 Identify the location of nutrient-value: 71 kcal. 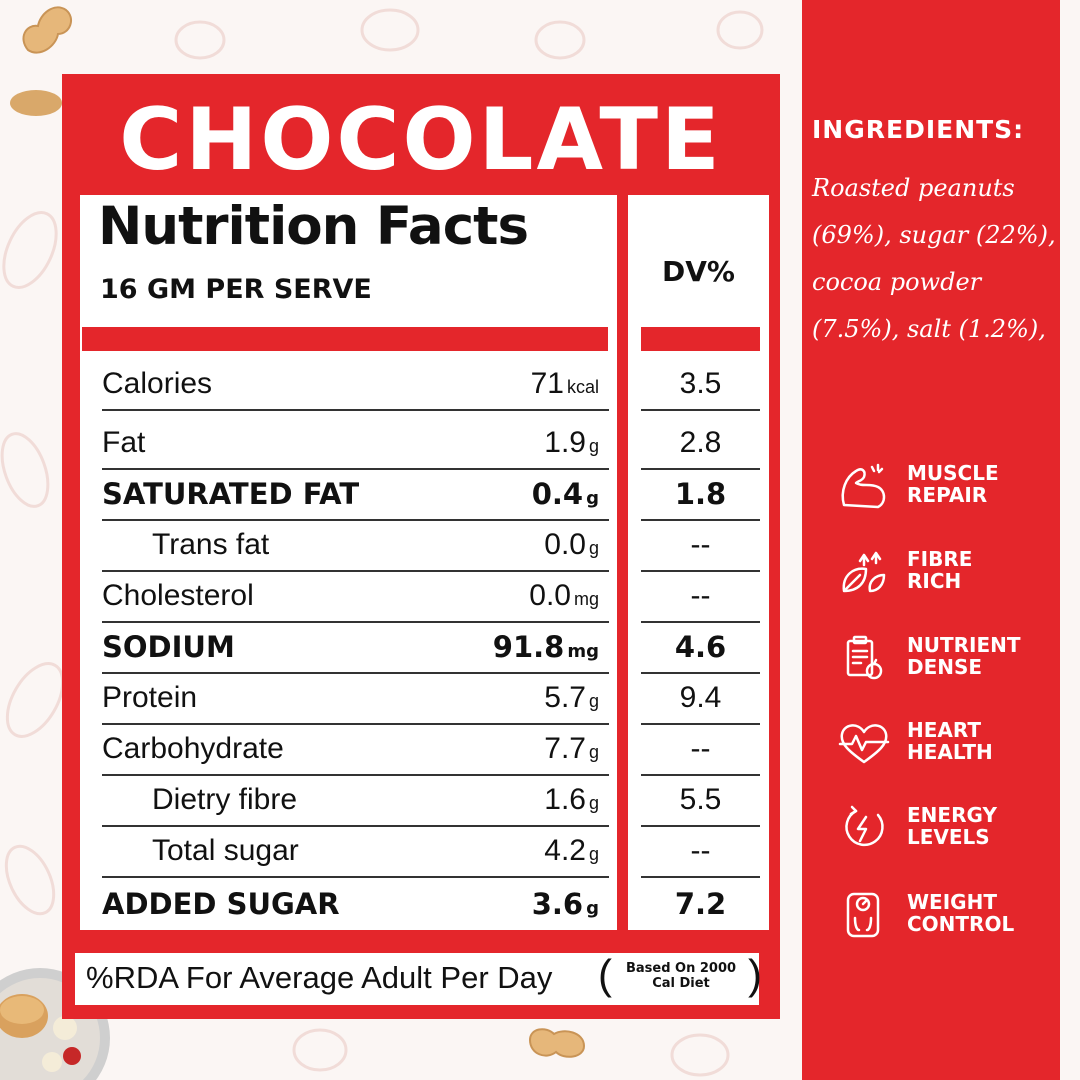
(564, 383).